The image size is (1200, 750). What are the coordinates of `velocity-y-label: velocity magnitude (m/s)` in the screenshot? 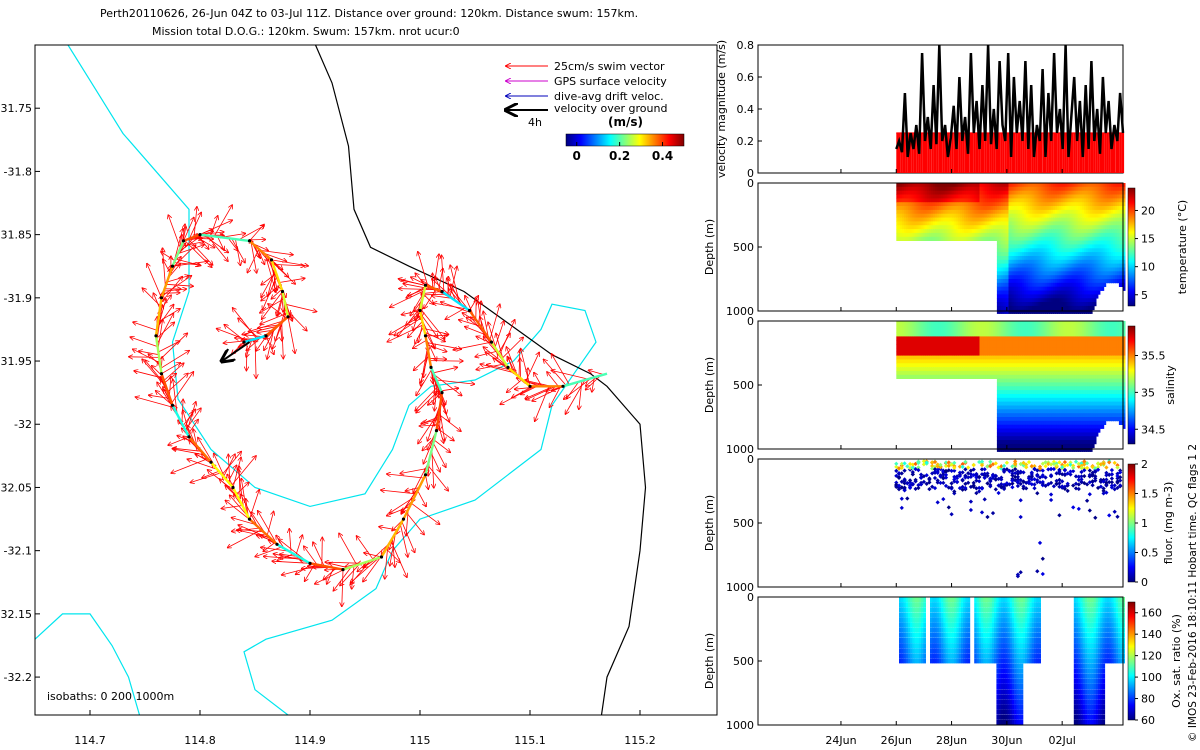 It's located at (721, 109).